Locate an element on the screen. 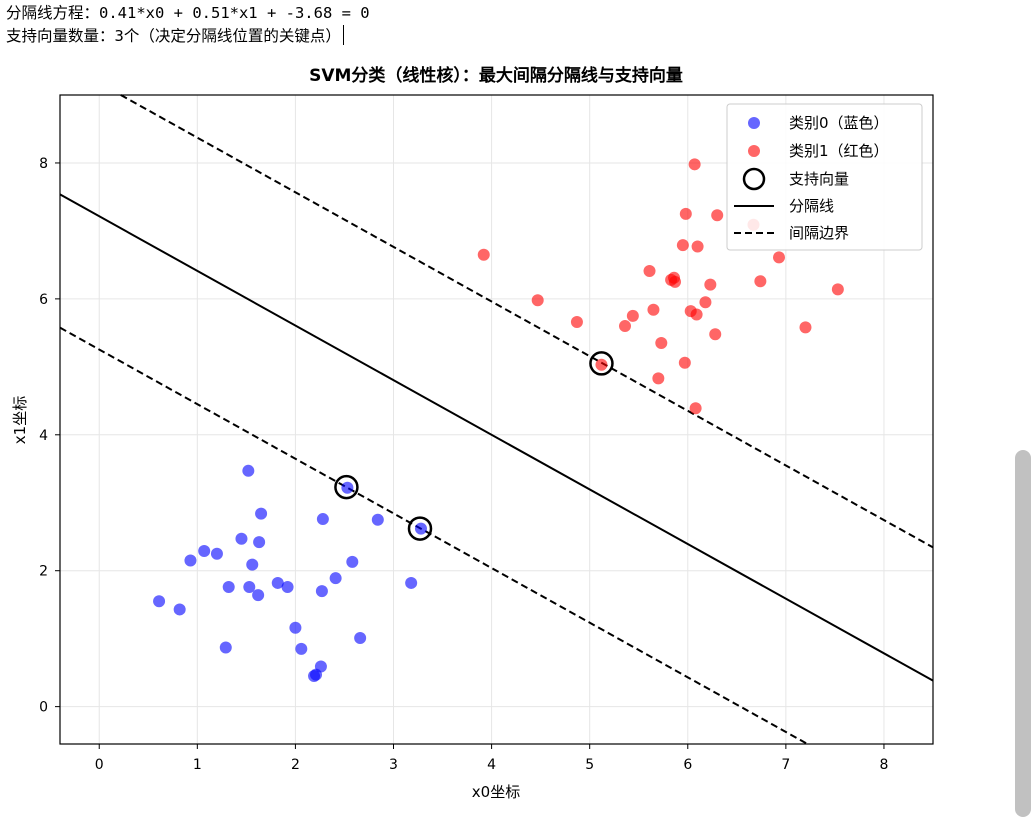 This screenshot has width=1032, height=817. y-tick-label: 0 is located at coordinates (43, 708).